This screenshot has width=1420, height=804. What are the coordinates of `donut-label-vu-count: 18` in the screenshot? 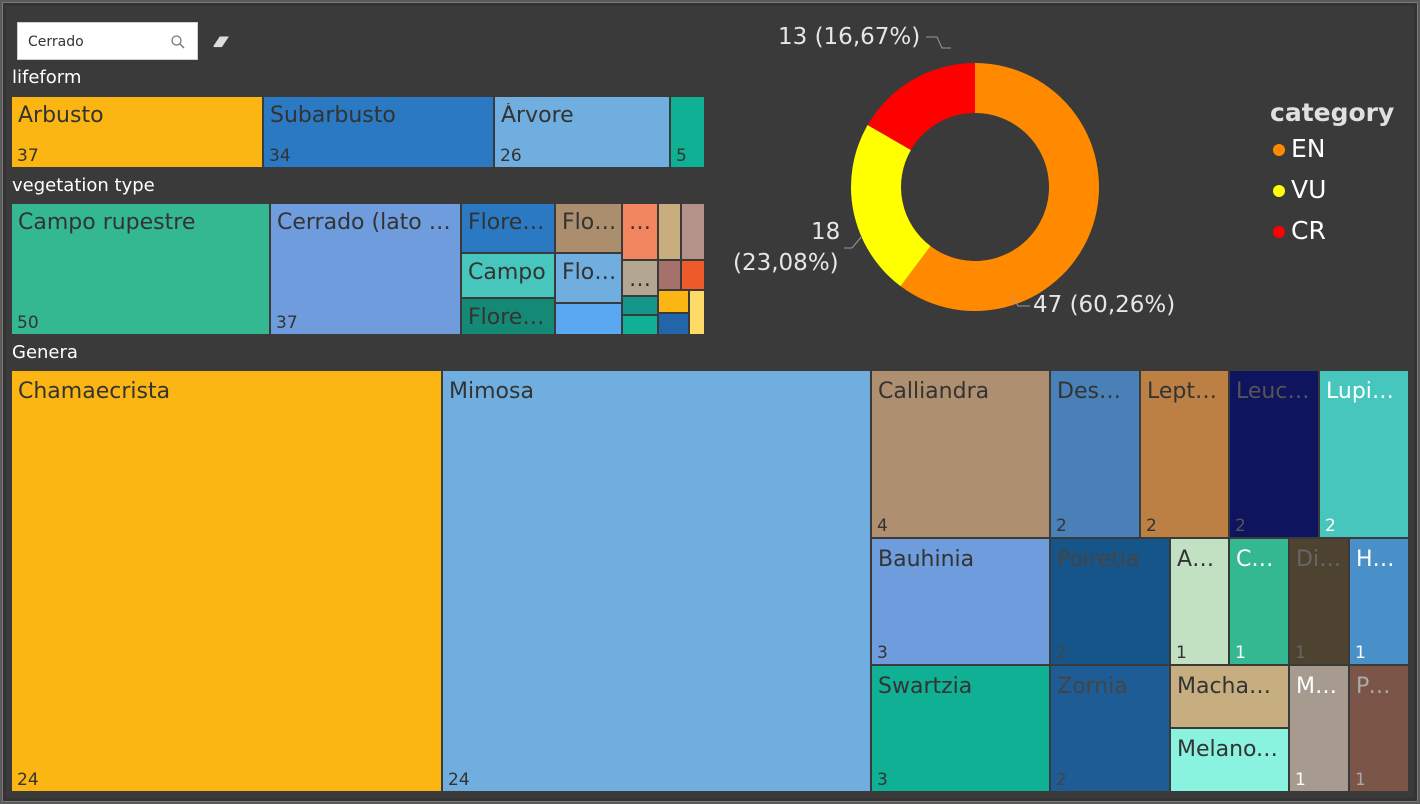 It's located at (826, 232).